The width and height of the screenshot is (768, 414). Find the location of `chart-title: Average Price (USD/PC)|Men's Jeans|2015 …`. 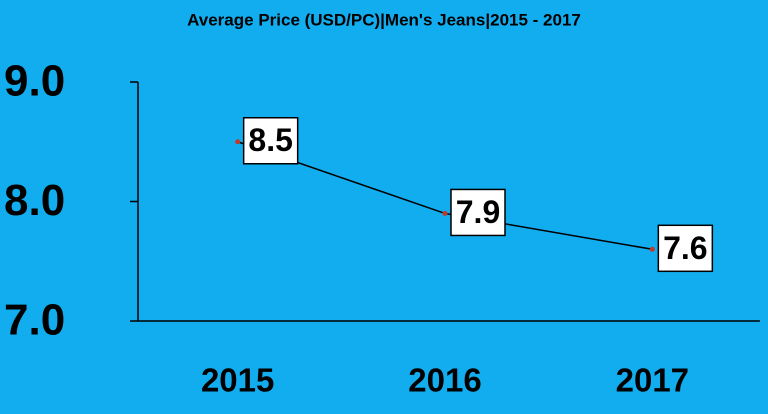

chart-title: Average Price (USD/PC)|Men's Jeans|2015 … is located at coordinates (384, 19).